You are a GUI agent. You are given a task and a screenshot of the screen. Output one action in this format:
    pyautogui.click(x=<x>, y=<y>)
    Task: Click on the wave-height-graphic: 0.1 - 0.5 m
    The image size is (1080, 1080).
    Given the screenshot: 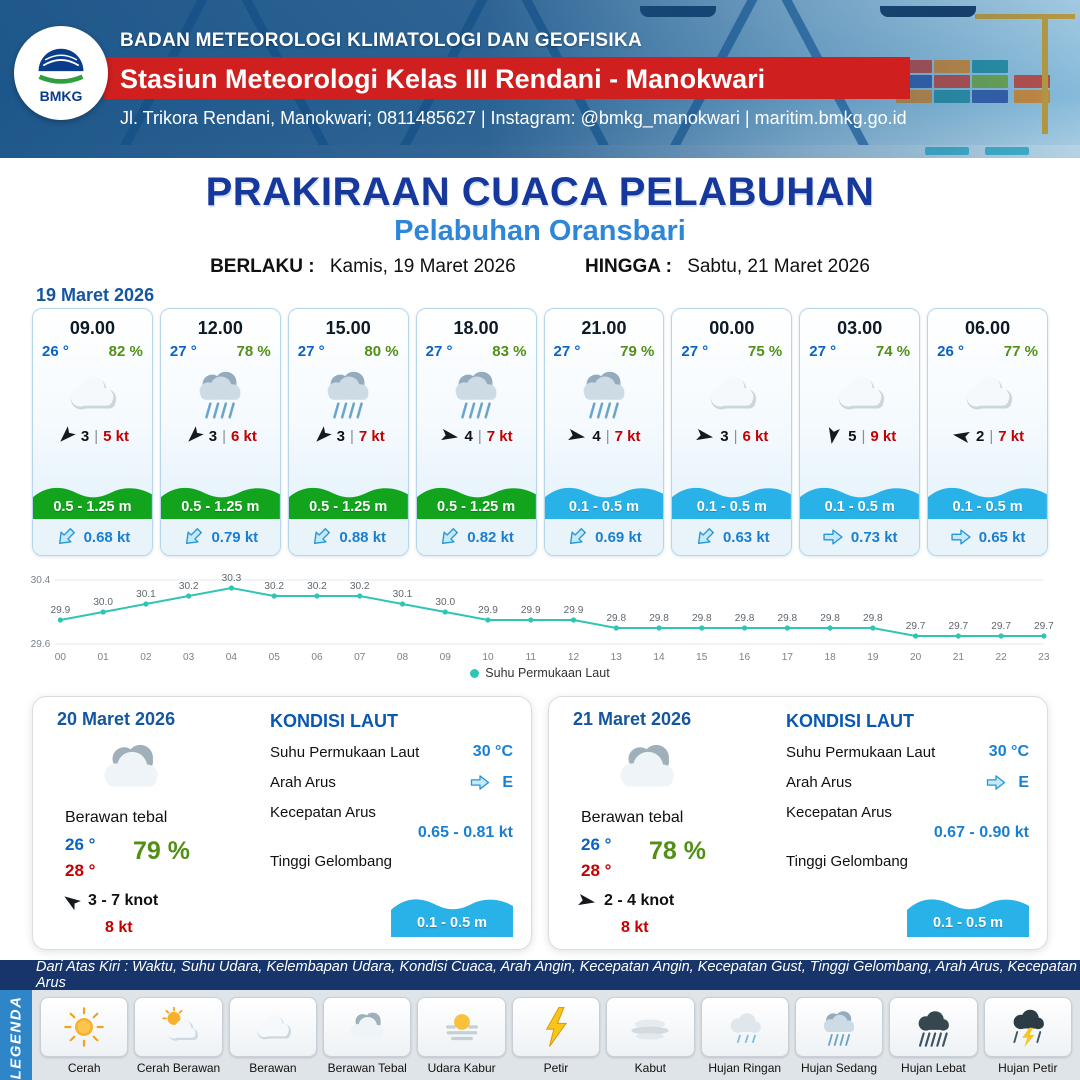 What is the action you would take?
    pyautogui.click(x=968, y=914)
    